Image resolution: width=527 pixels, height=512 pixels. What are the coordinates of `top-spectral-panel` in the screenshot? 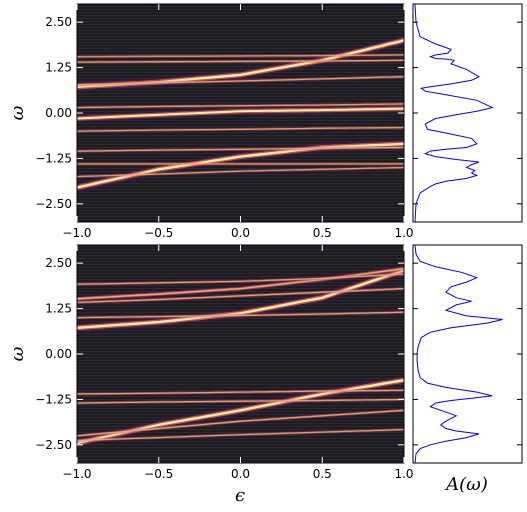 It's located at (467, 113).